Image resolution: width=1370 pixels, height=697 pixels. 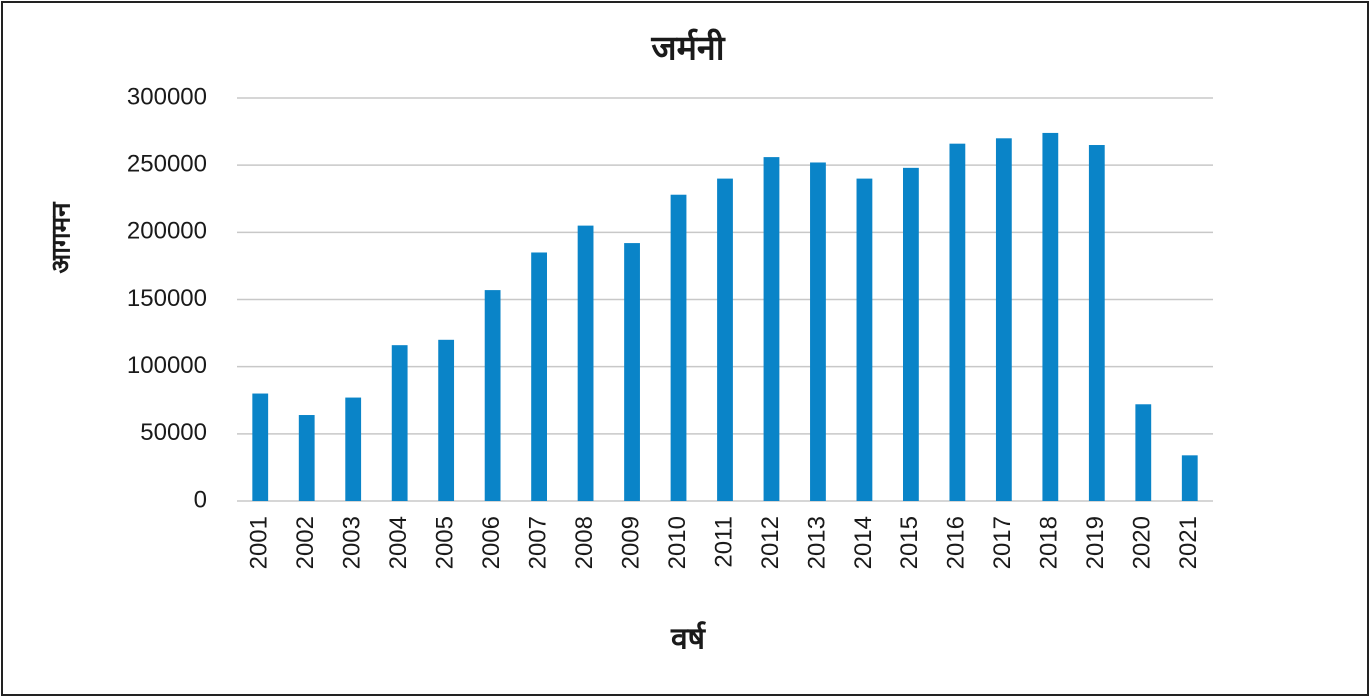 I want to click on x-tick-label: 2008, so click(x=584, y=542).